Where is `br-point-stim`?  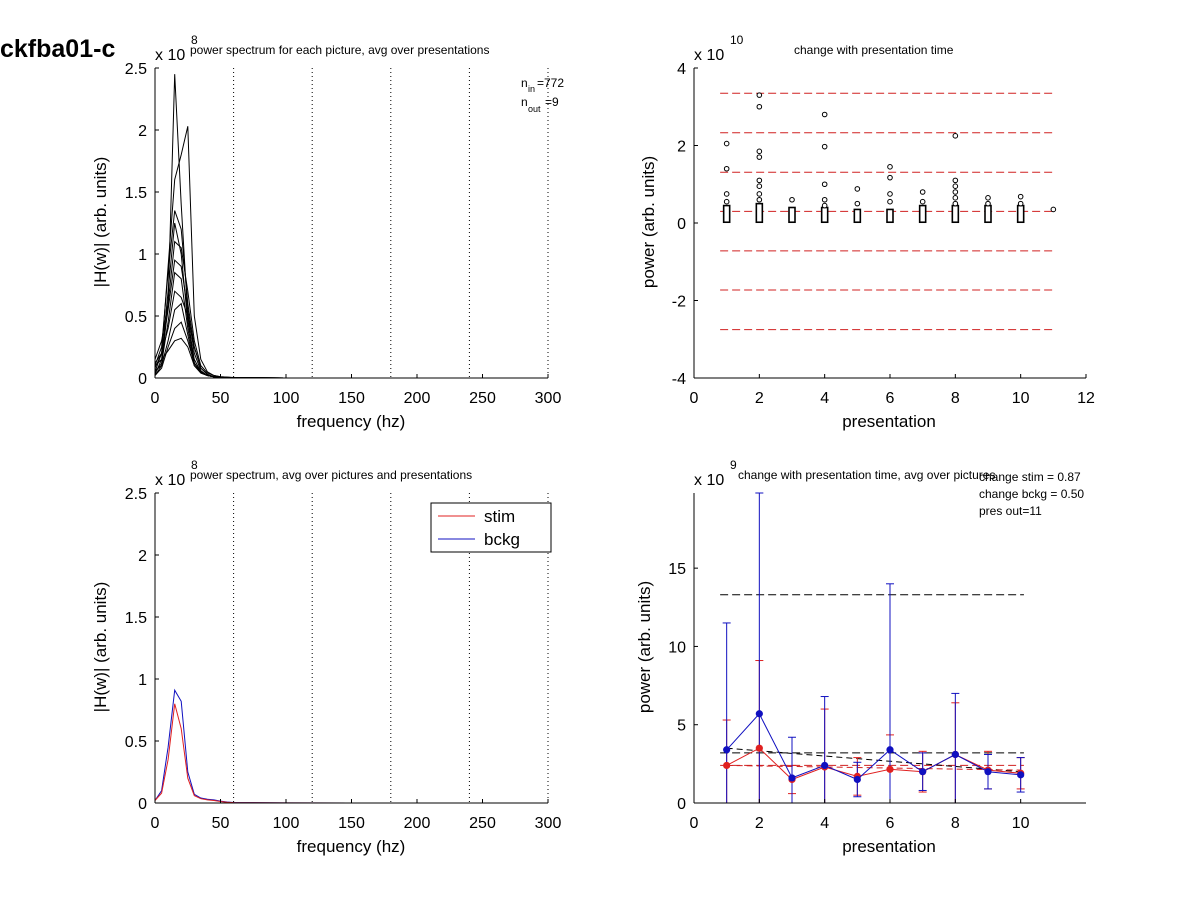
br-point-stim is located at coordinates (890, 769).